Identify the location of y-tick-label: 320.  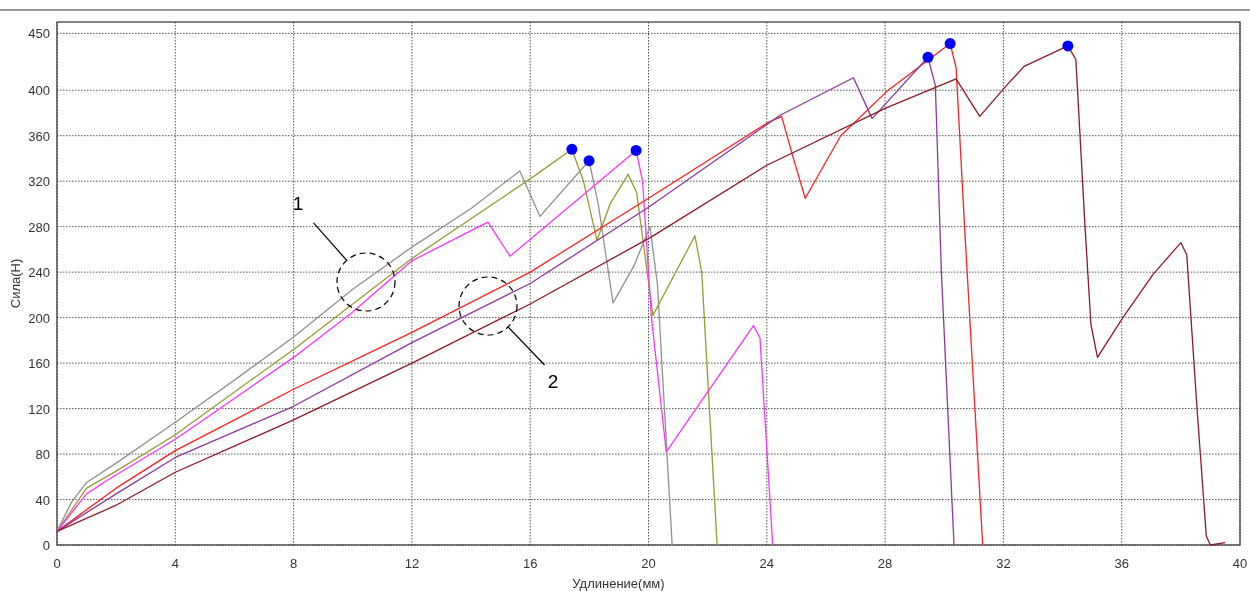
(39, 182).